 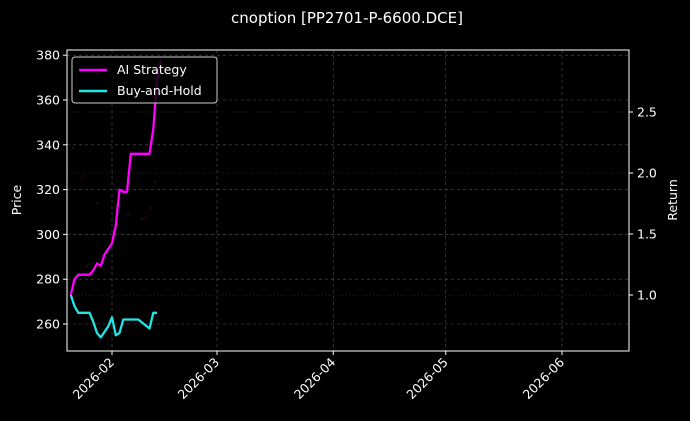 I want to click on price-axis: 260 280 300 320 340 360 380, so click(x=51, y=190).